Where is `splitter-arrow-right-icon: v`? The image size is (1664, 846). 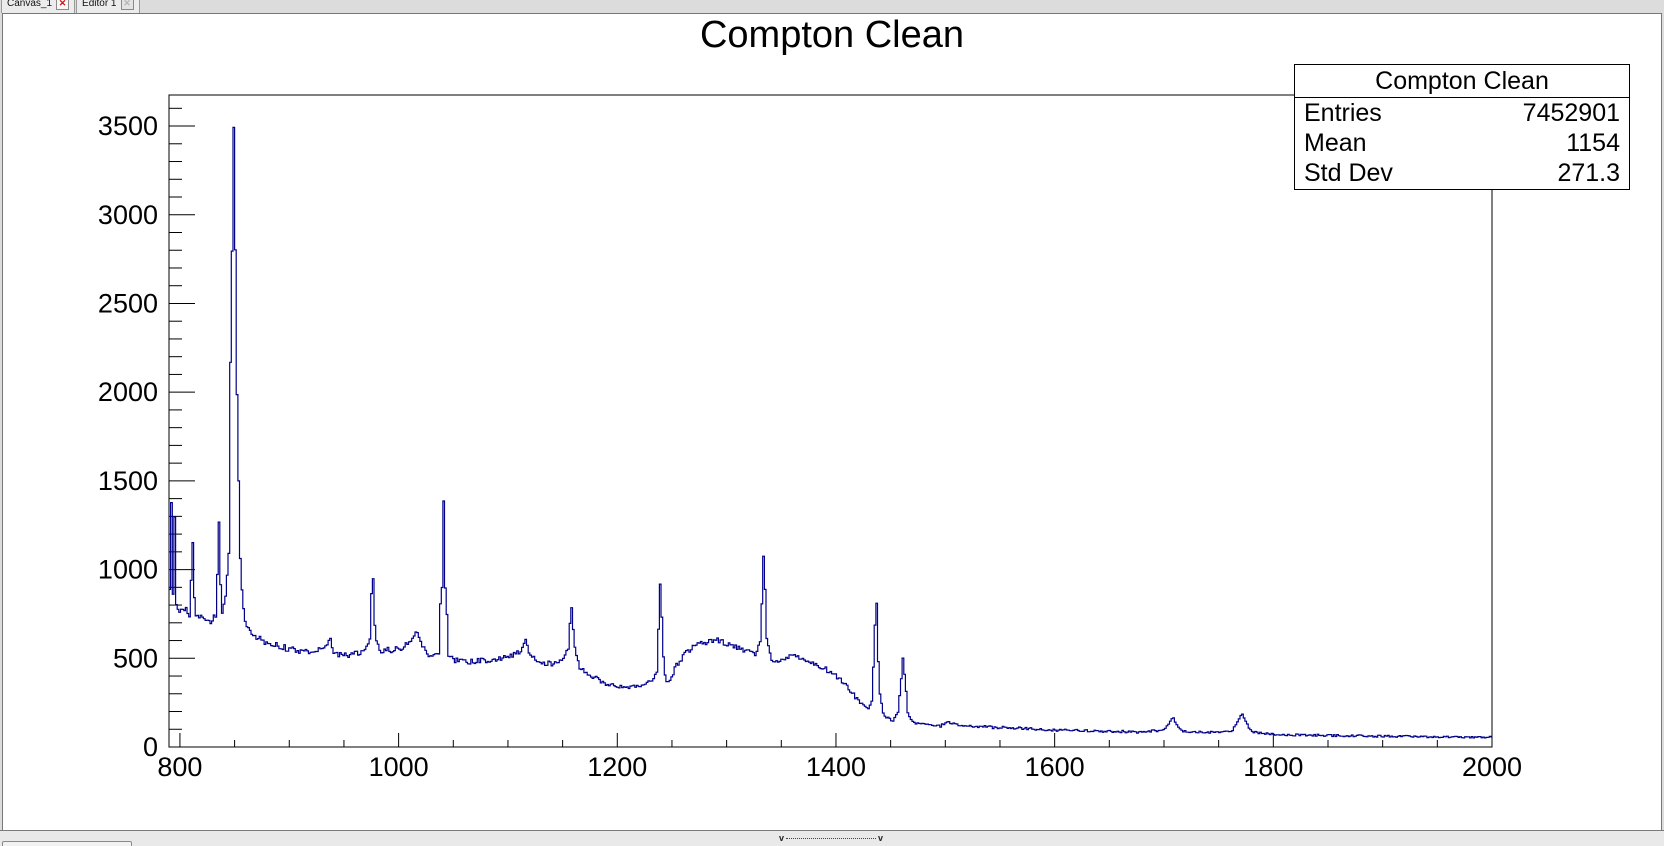 splitter-arrow-right-icon: v is located at coordinates (881, 838).